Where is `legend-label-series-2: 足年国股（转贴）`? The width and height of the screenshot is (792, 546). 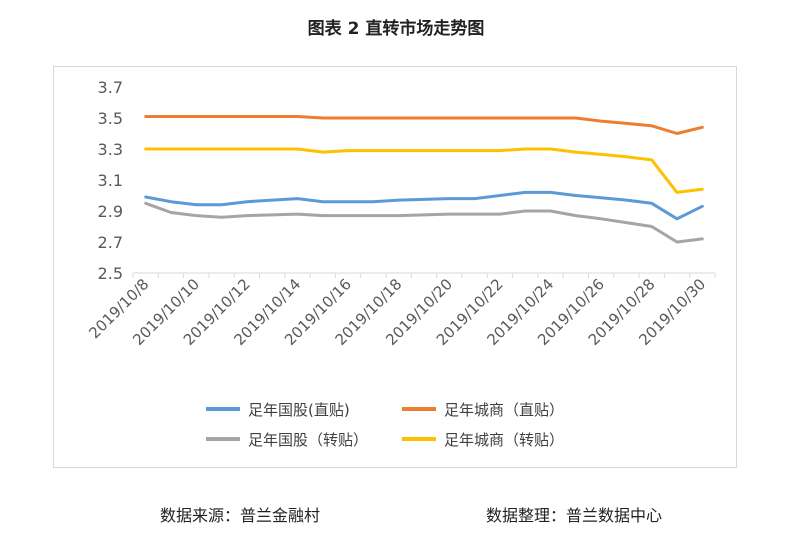
legend-label-series-2: 足年国股（转贴） is located at coordinates (308, 439).